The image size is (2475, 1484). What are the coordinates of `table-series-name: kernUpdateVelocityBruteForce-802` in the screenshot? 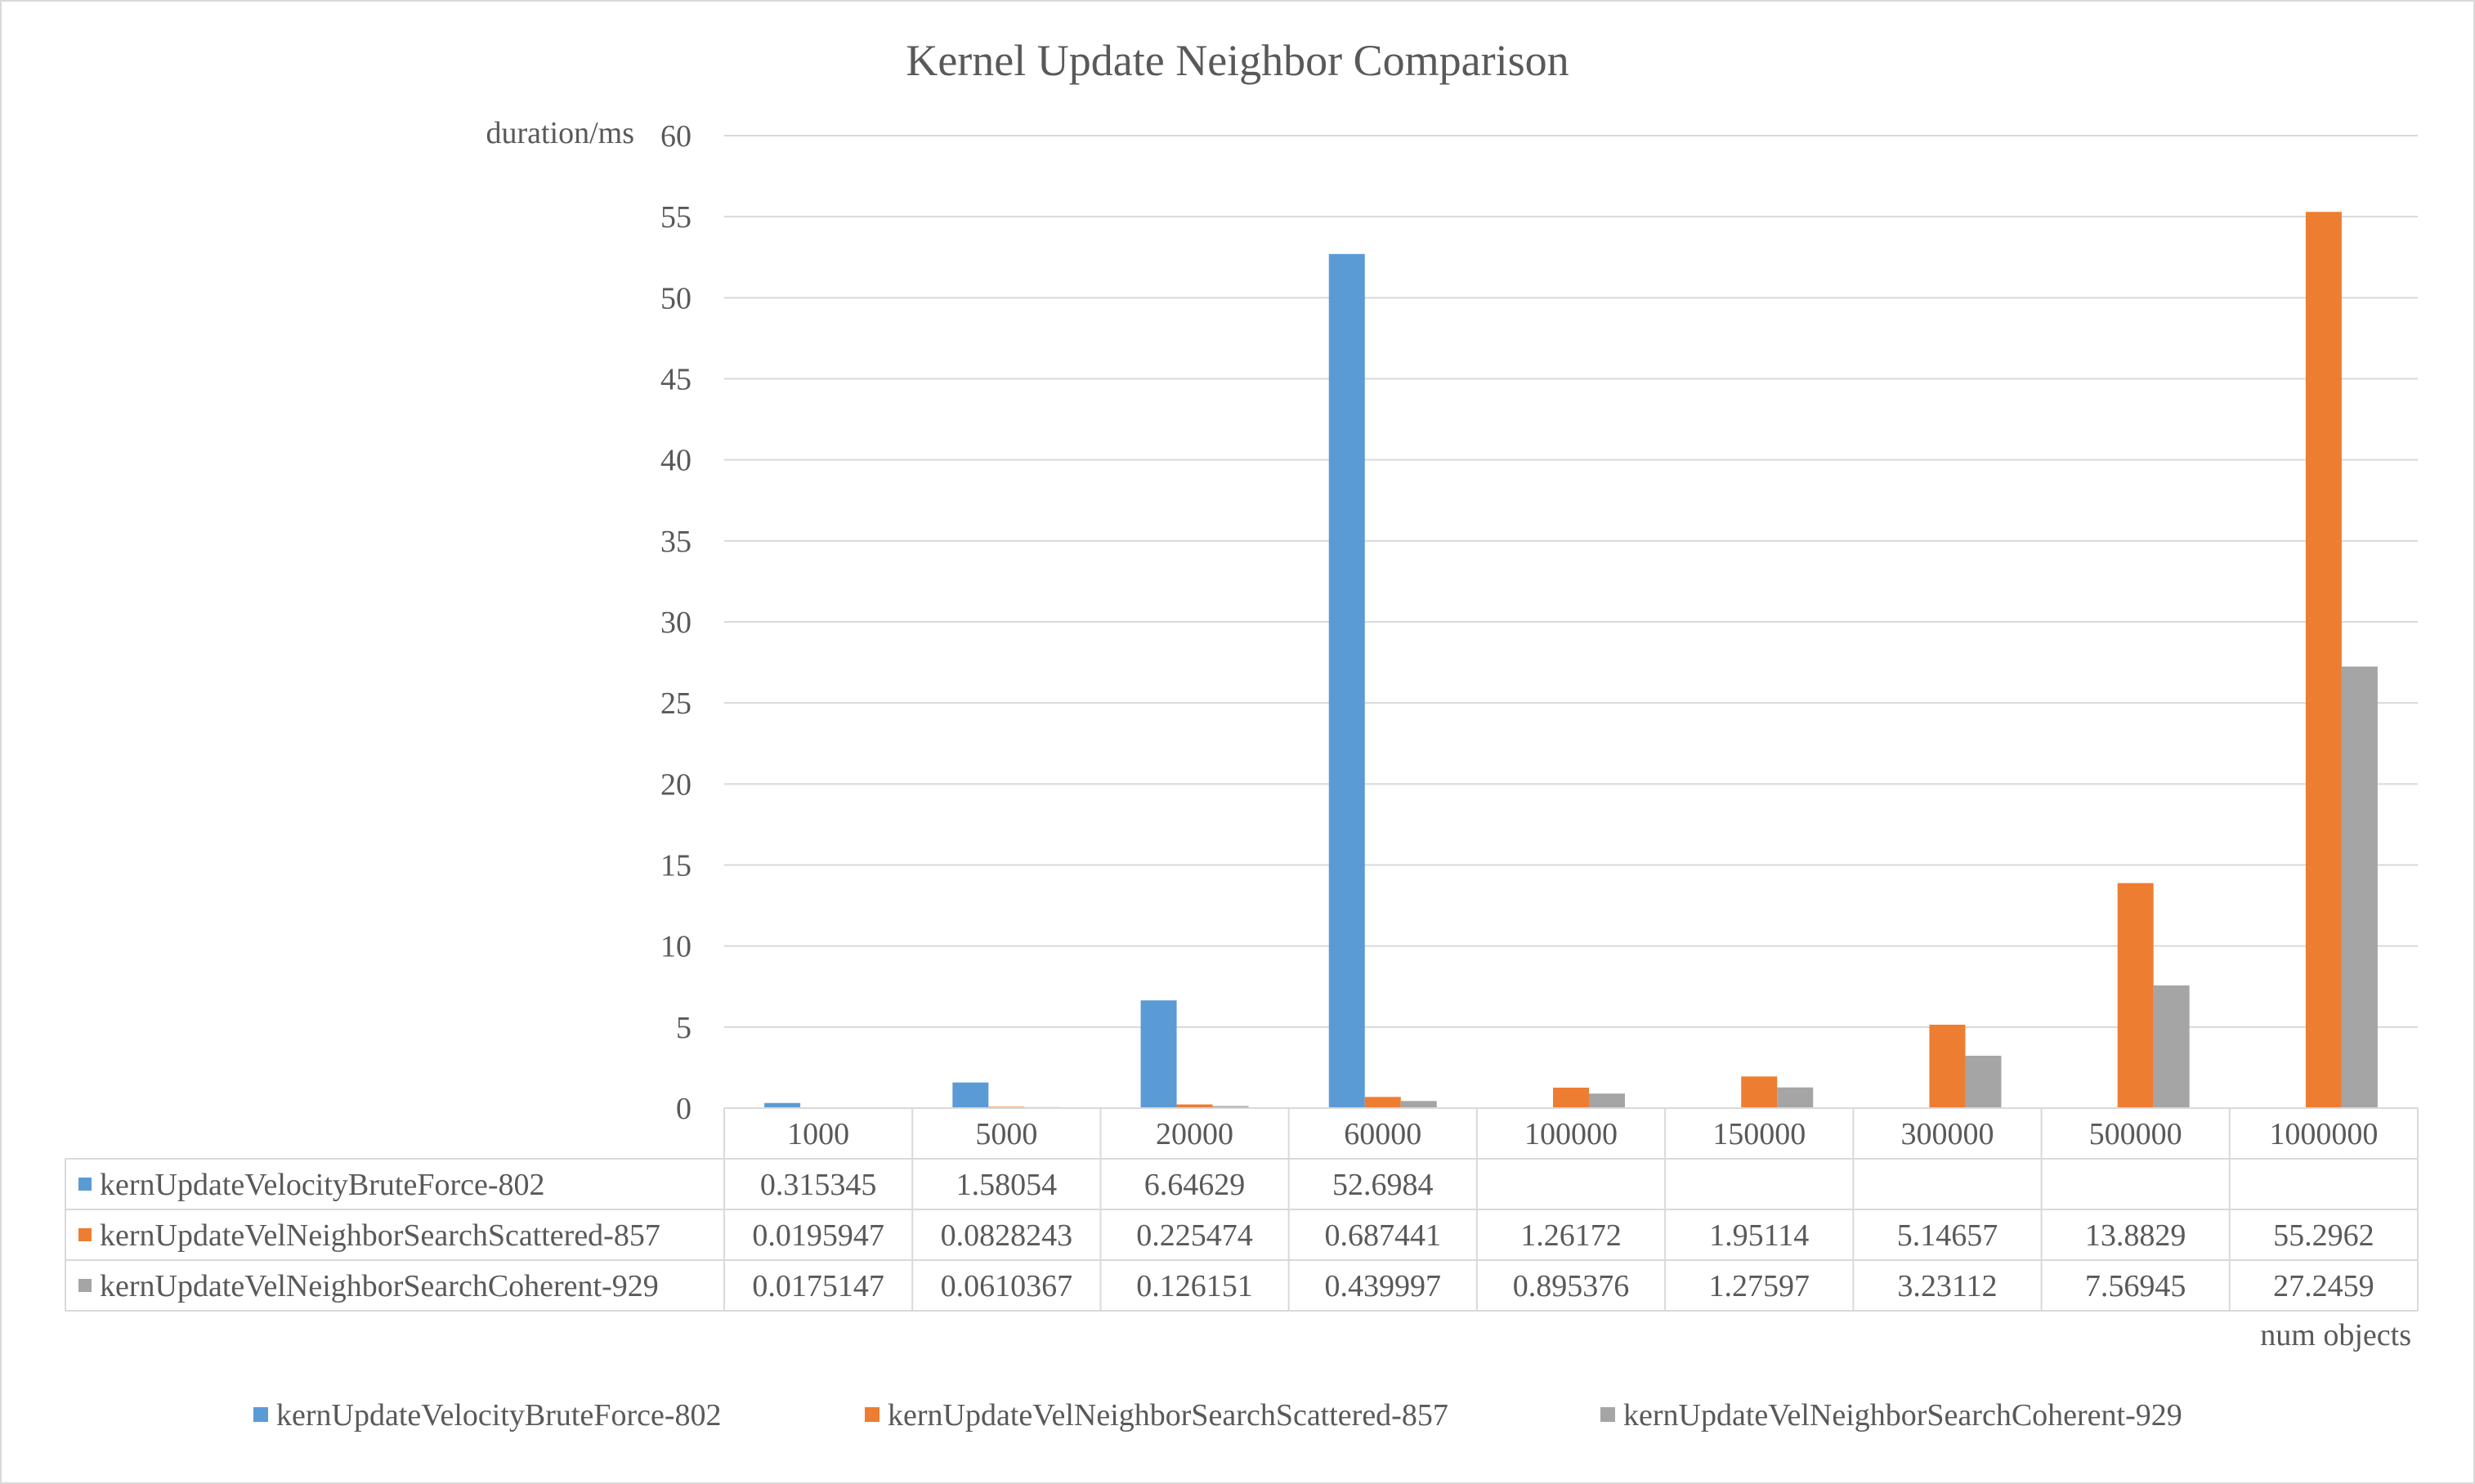 It's located at (323, 1185).